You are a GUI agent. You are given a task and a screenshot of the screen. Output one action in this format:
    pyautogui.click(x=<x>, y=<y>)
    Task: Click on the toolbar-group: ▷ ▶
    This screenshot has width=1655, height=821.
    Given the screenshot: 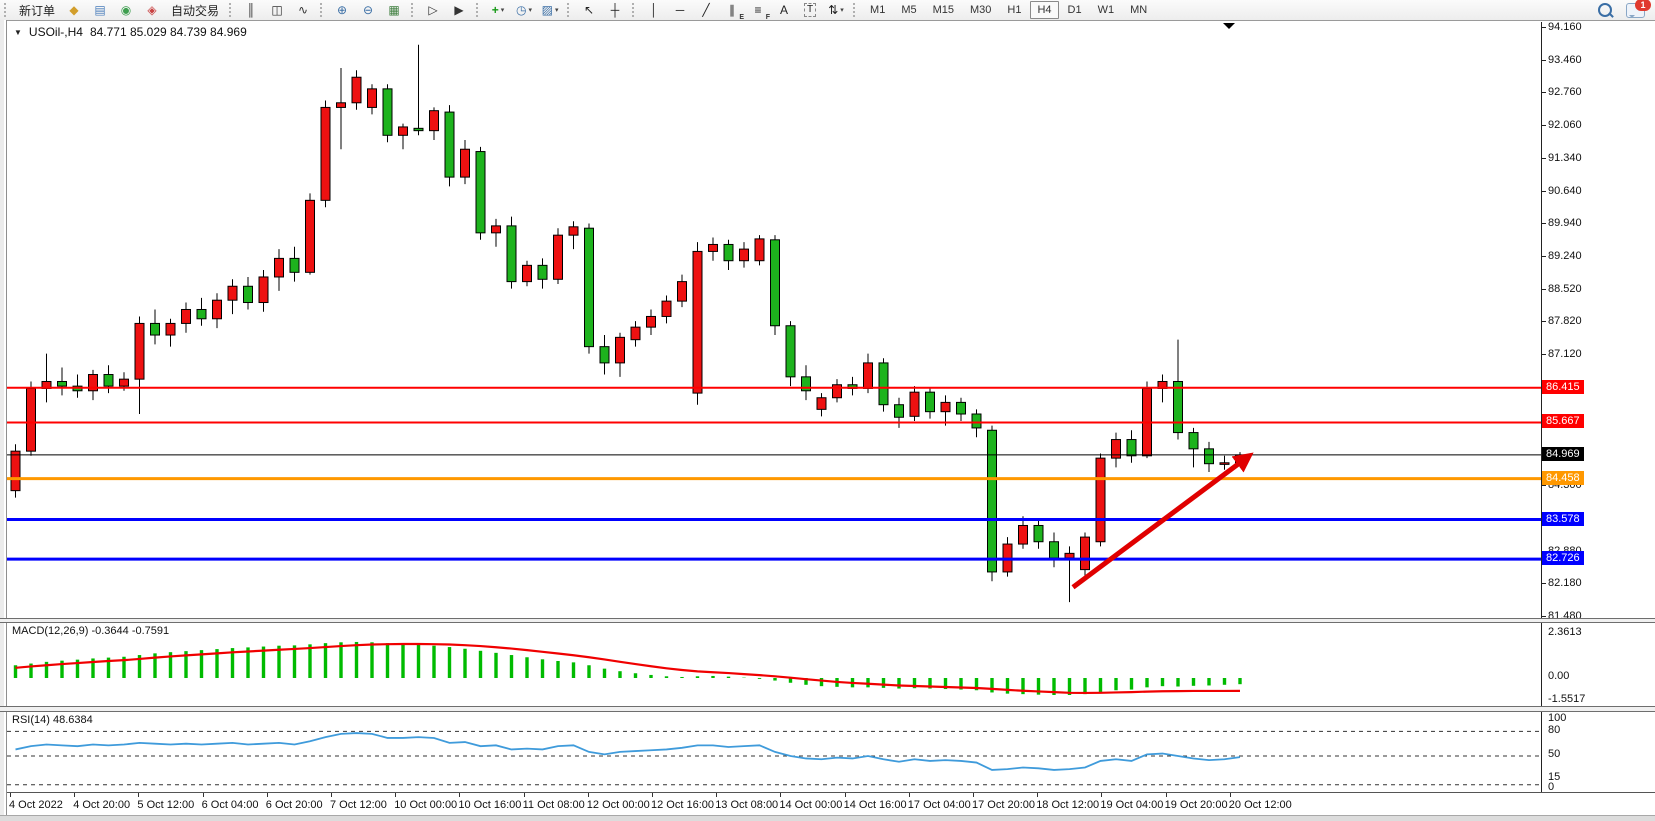 What is the action you would take?
    pyautogui.click(x=446, y=10)
    